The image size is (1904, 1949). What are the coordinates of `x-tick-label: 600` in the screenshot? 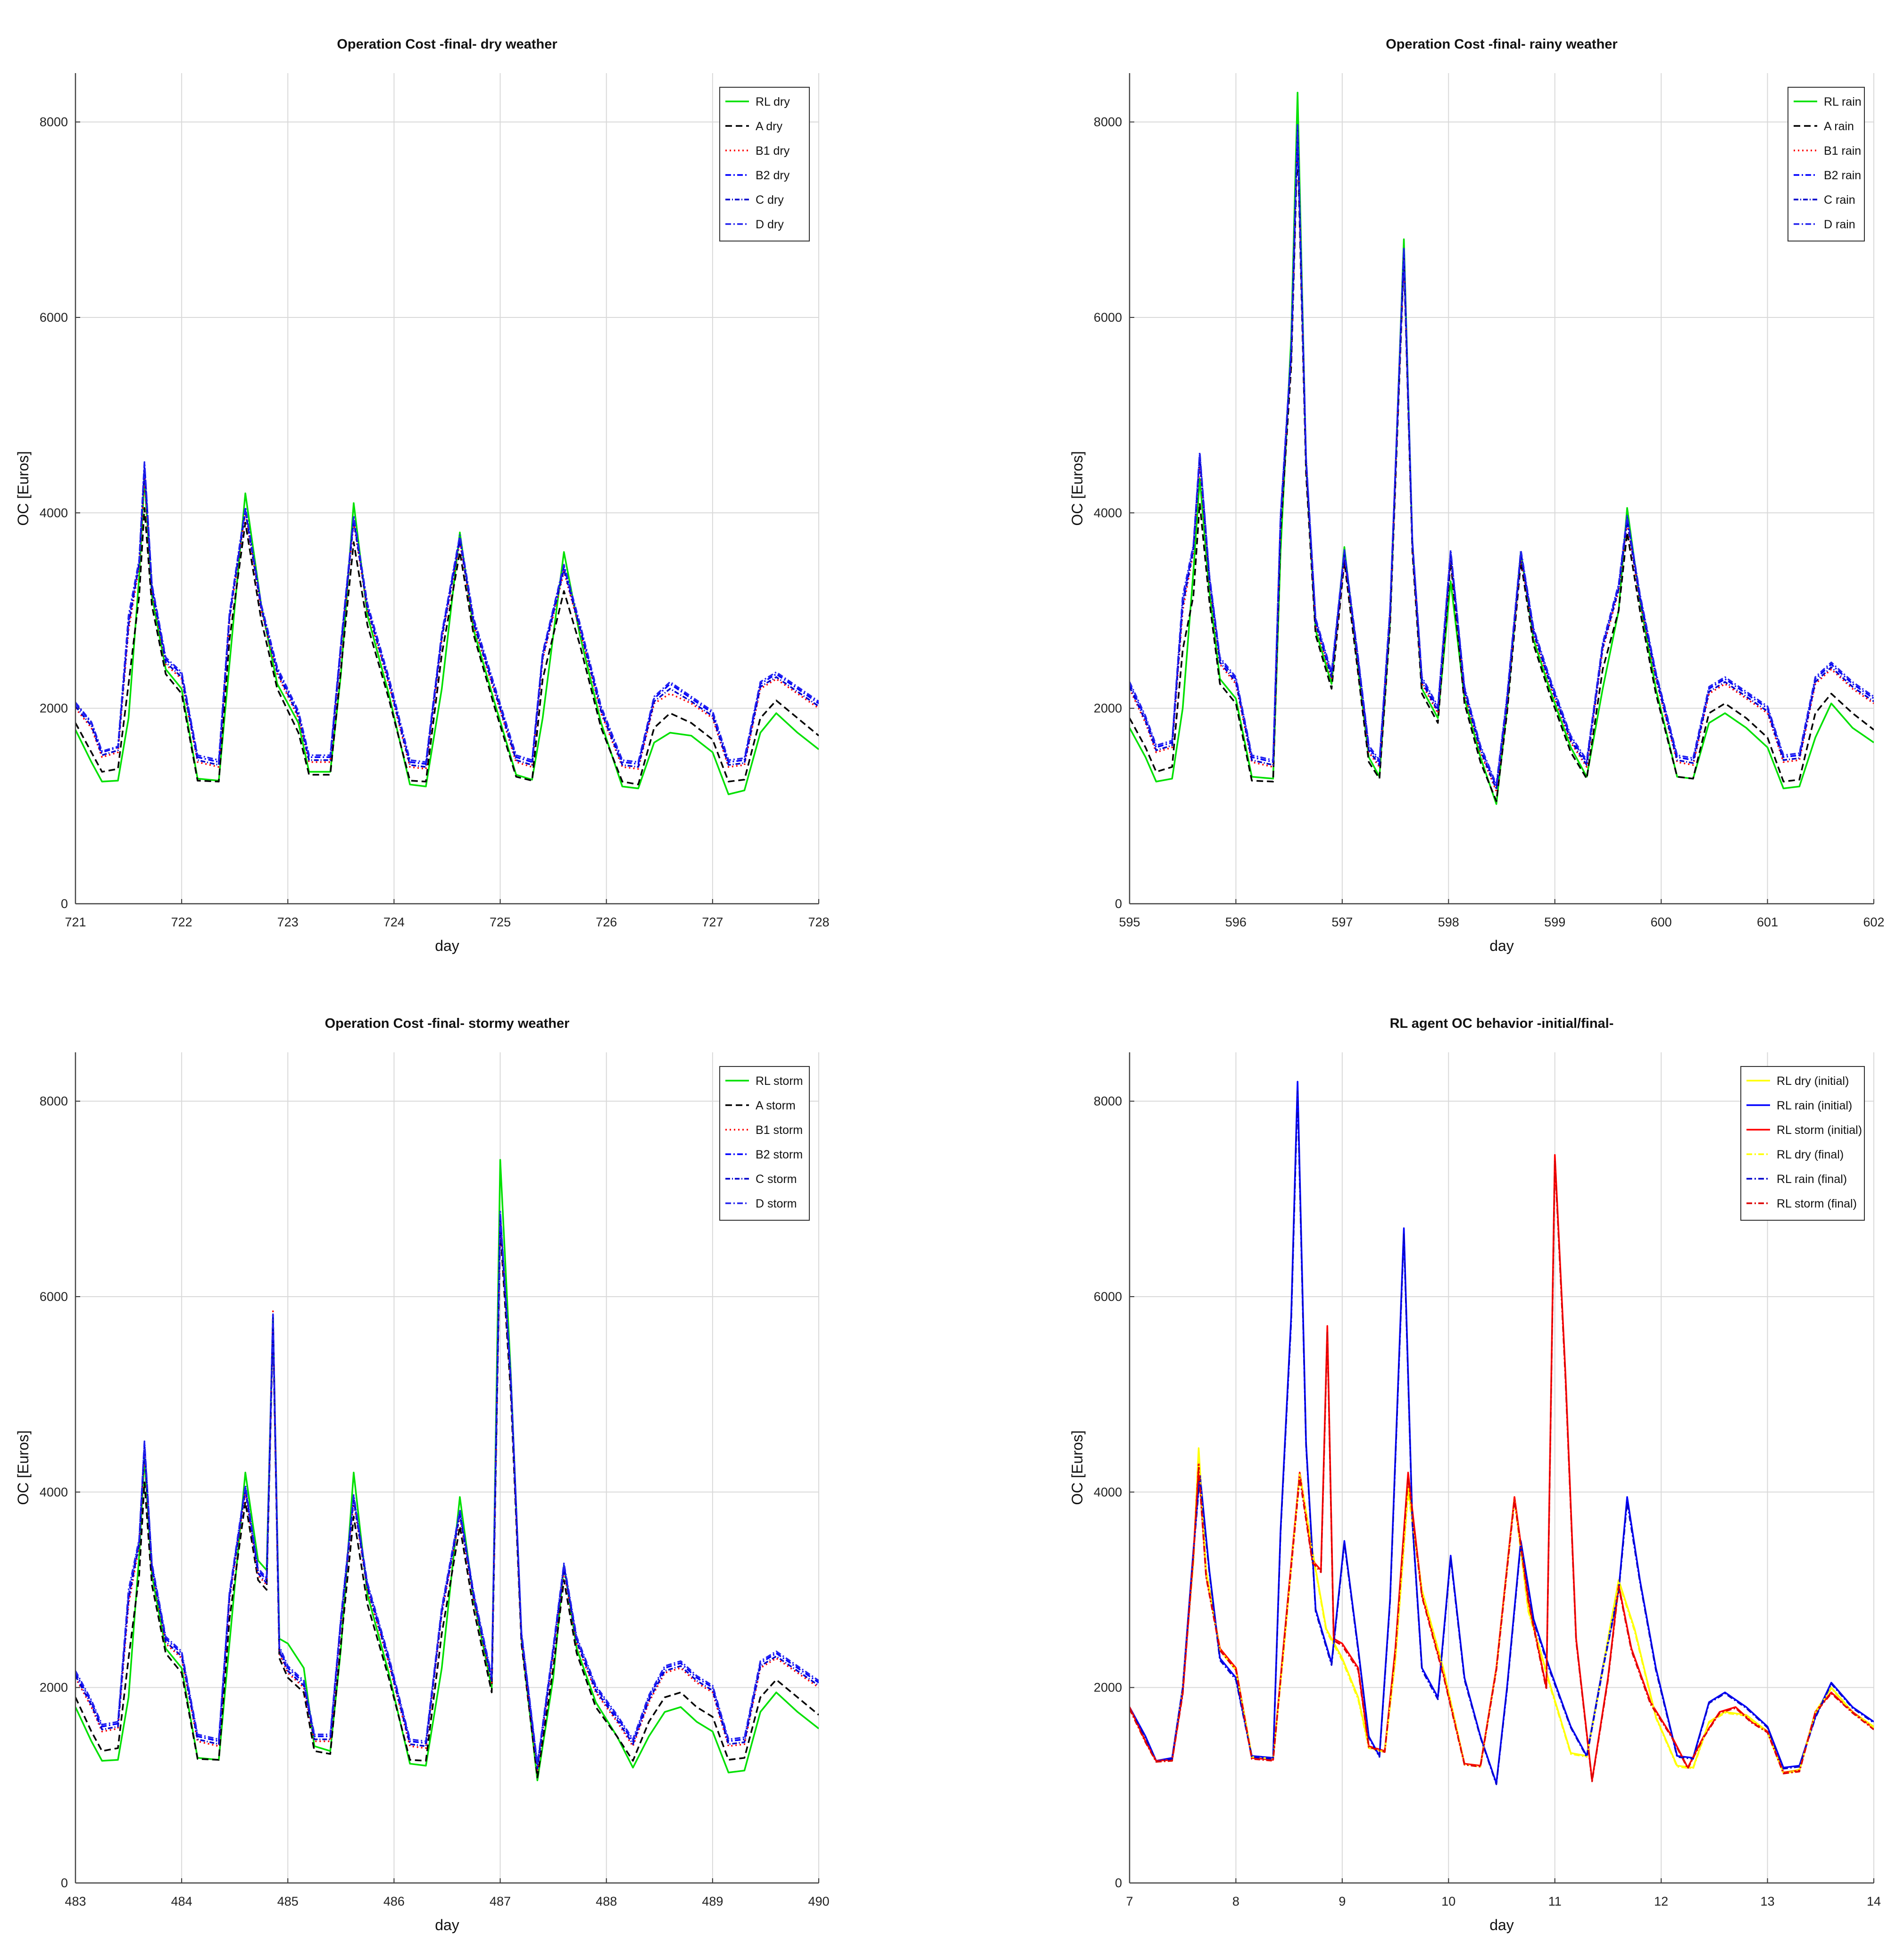 It's located at (1661, 922).